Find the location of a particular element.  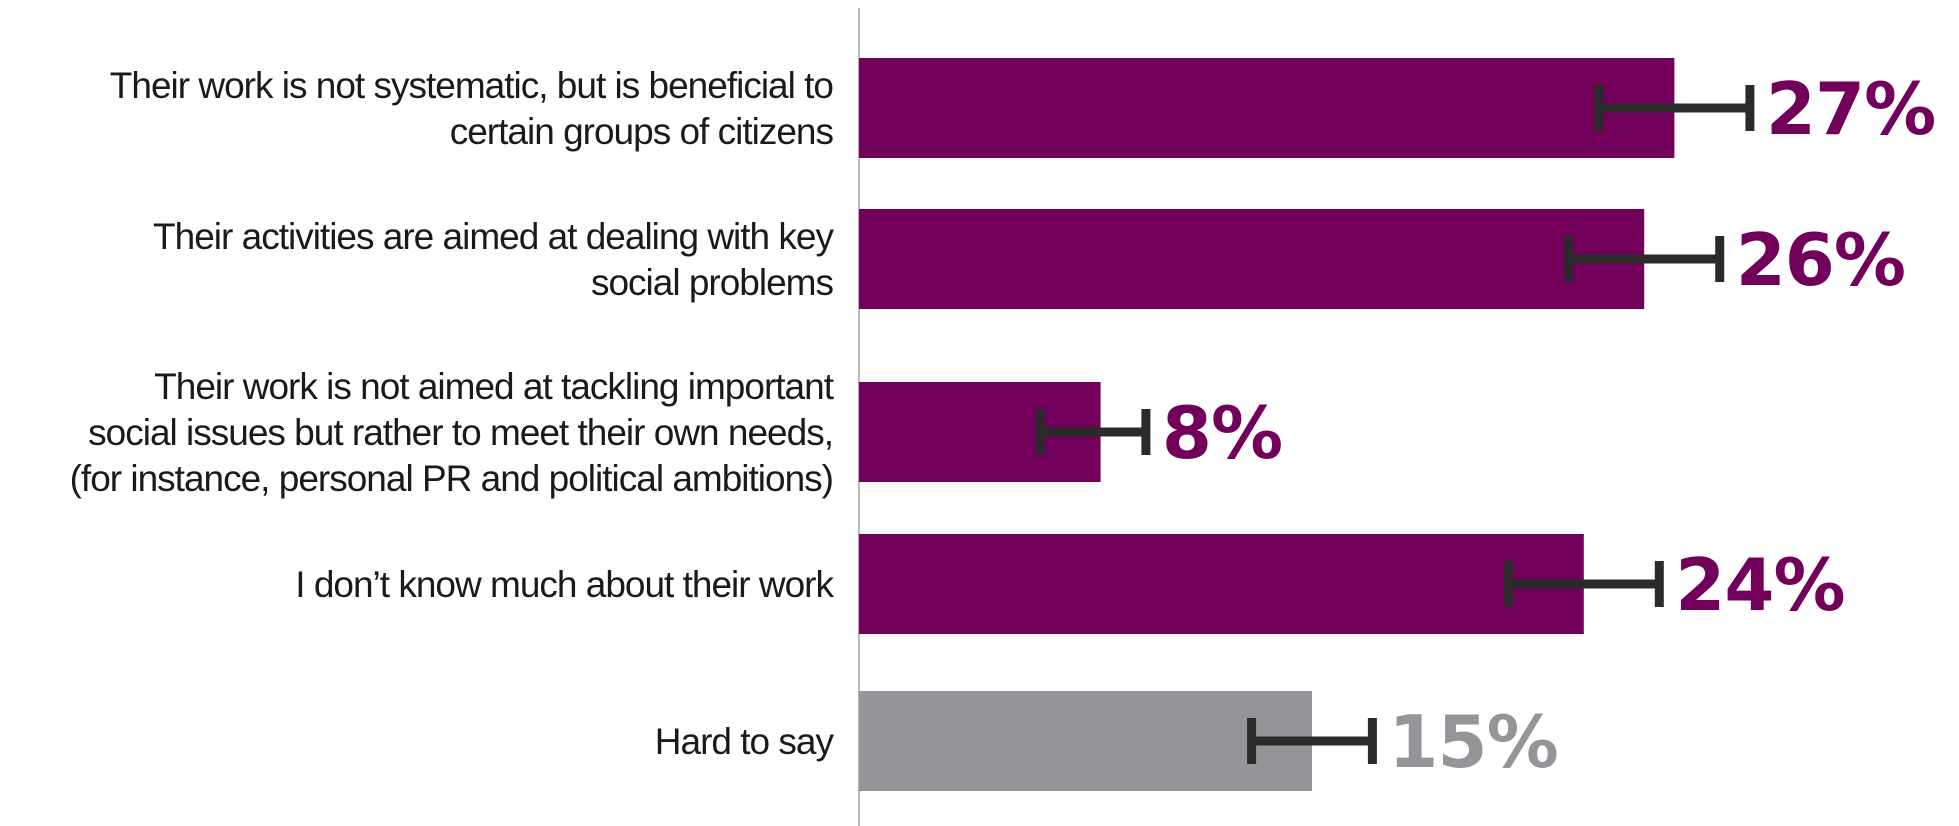

category-label-4-line-0: Hard to say is located at coordinates (745, 741).